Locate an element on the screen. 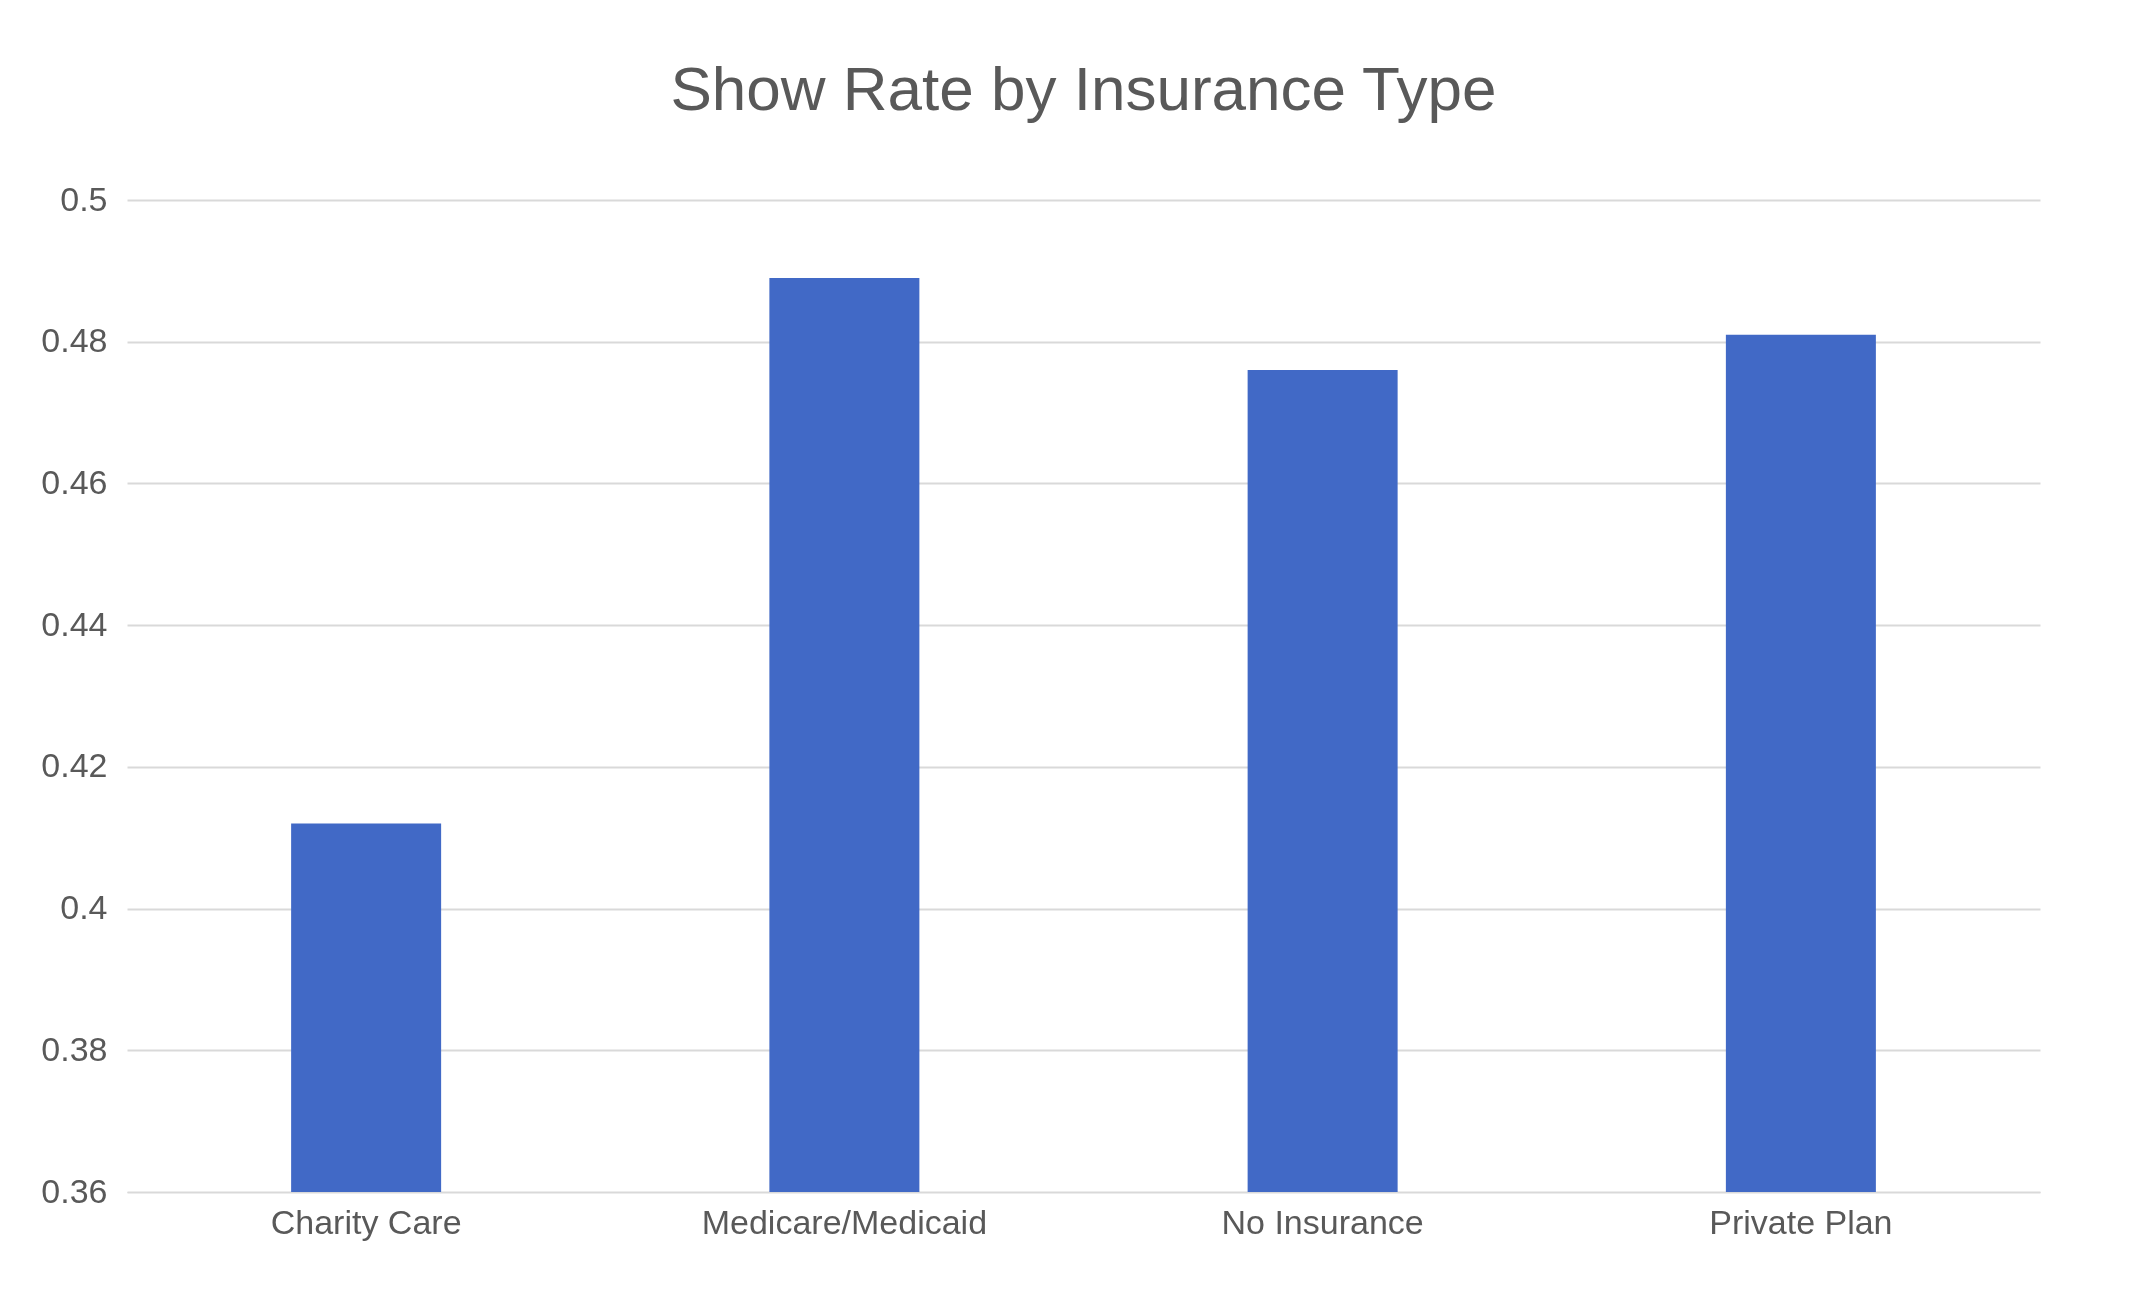  x-tick-label: Medicare/Medicaid is located at coordinates (844, 1221).